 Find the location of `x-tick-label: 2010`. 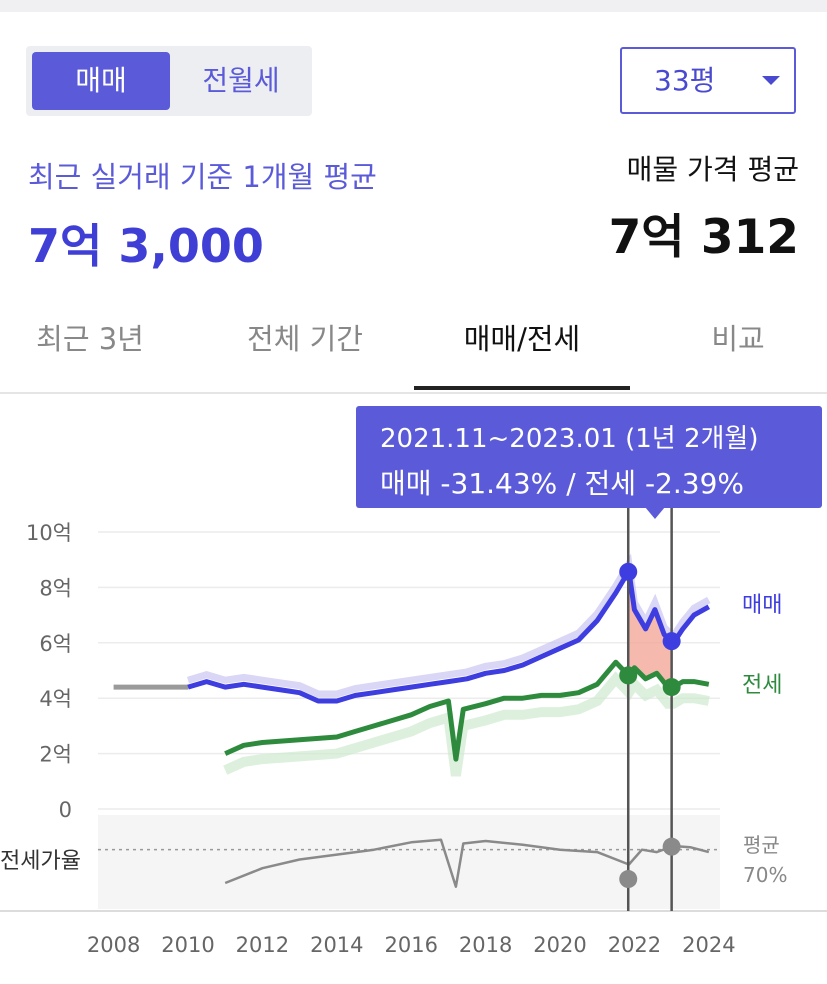

x-tick-label: 2010 is located at coordinates (187, 945).